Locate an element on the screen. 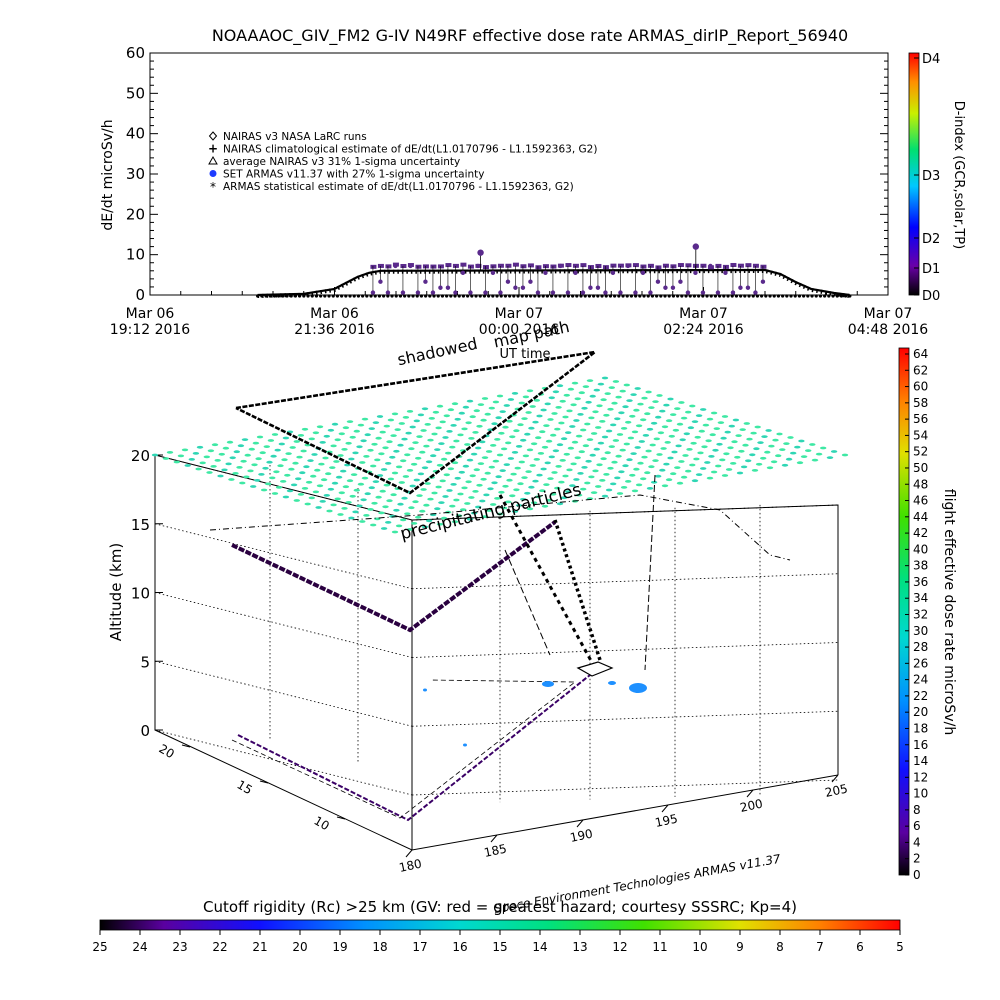  left-wall-gridline is located at coordinates (283, 693).